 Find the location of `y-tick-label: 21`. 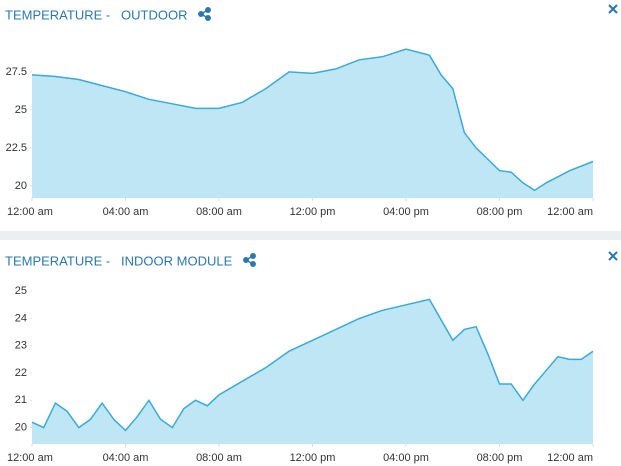

y-tick-label: 21 is located at coordinates (21, 400).